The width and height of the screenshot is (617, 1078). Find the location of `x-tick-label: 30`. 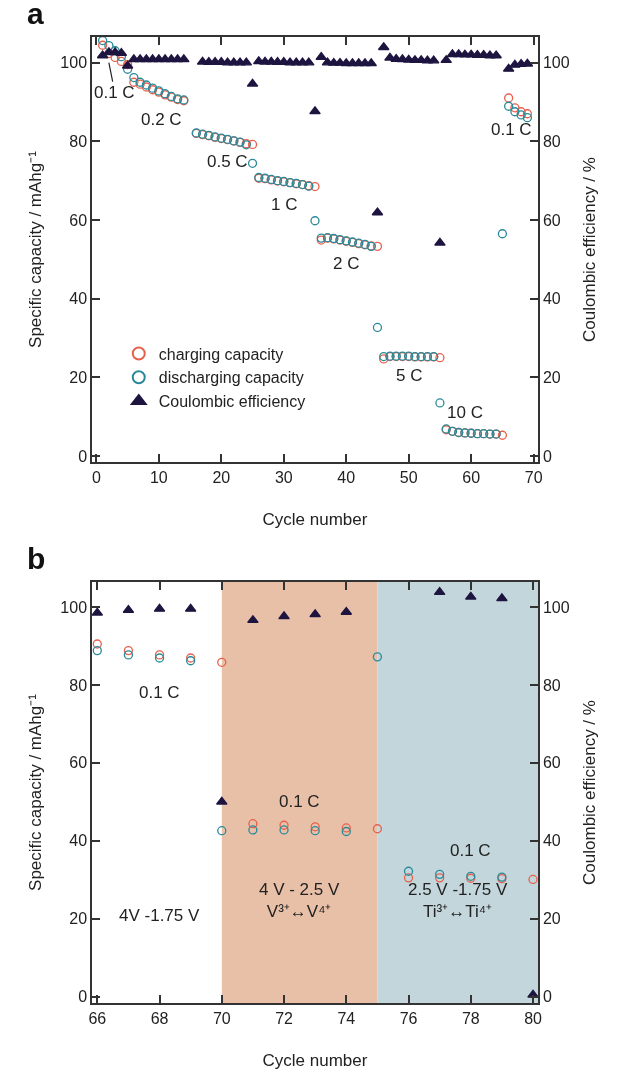

x-tick-label: 30 is located at coordinates (283, 477).